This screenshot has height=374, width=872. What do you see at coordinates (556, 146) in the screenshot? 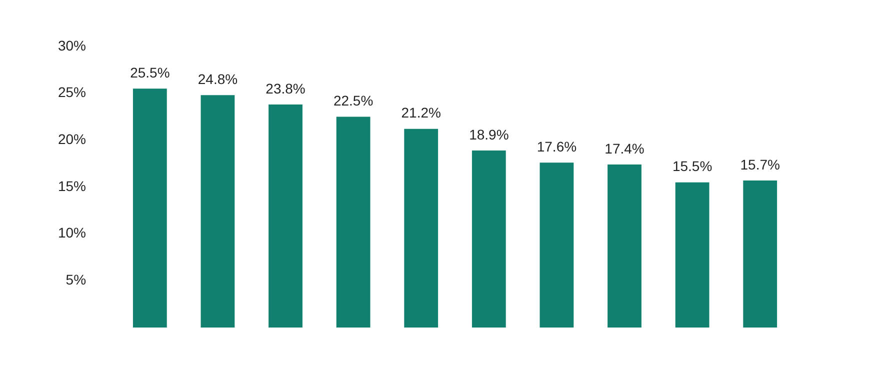
I see `data-label: 17.6%` at bounding box center [556, 146].